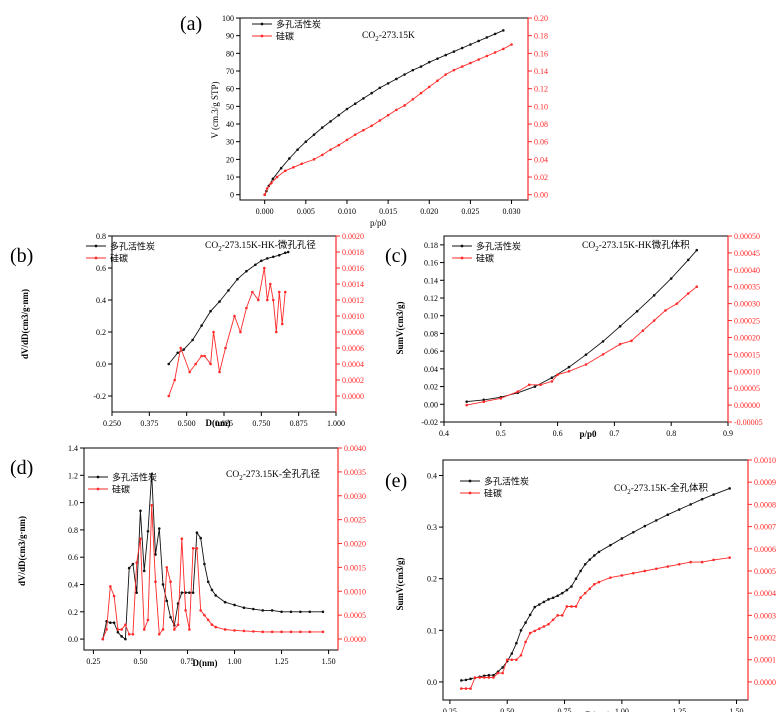  What do you see at coordinates (298, 24) in the screenshot?
I see `legend-label: 多孔活性炭` at bounding box center [298, 24].